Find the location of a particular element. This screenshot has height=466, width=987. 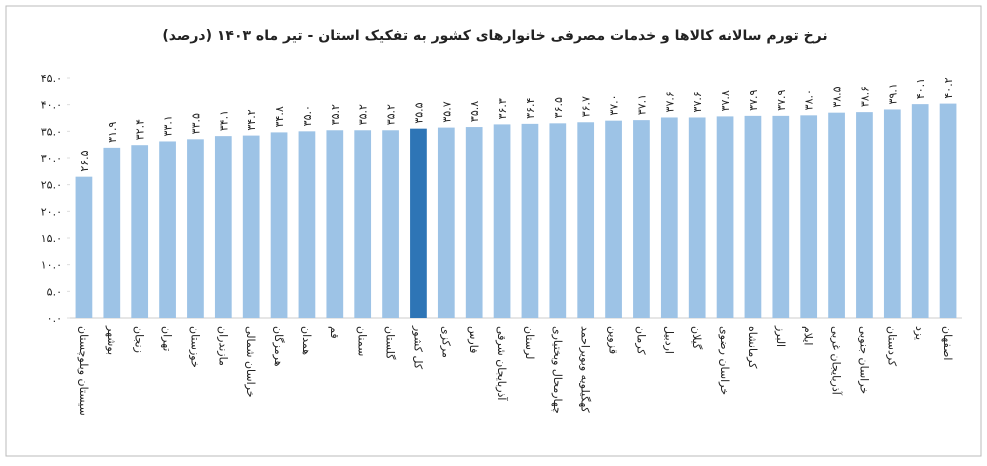

value-label: ۳۸.۰ is located at coordinates (809, 99).